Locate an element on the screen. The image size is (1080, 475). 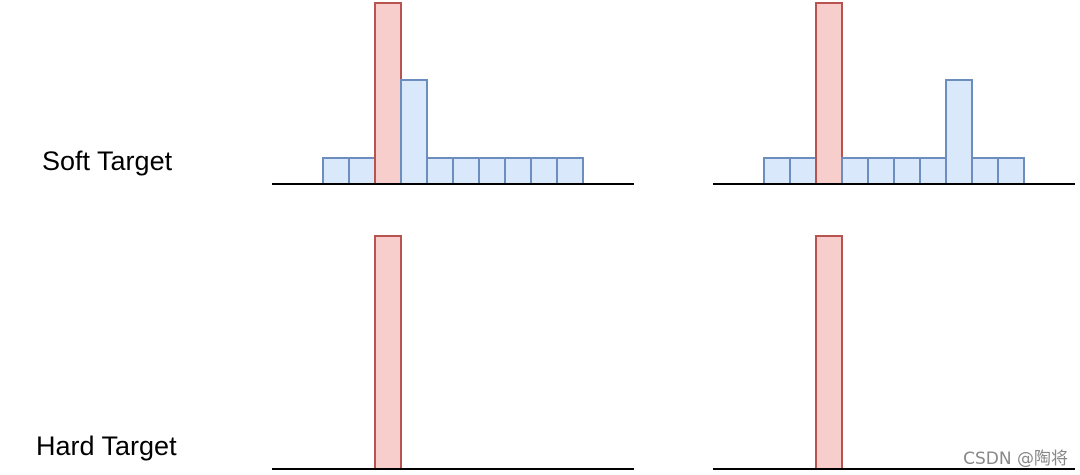
hard-target-label: Hard Target is located at coordinates (106, 446).